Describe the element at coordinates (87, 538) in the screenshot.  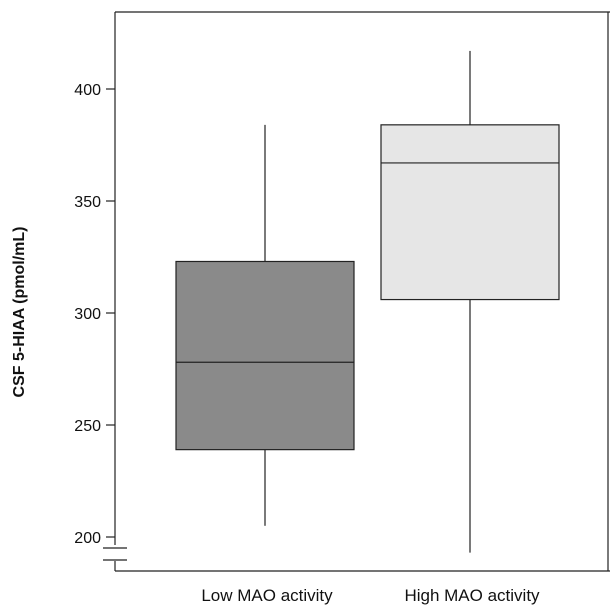
I see `y-tick-label: 200` at that location.